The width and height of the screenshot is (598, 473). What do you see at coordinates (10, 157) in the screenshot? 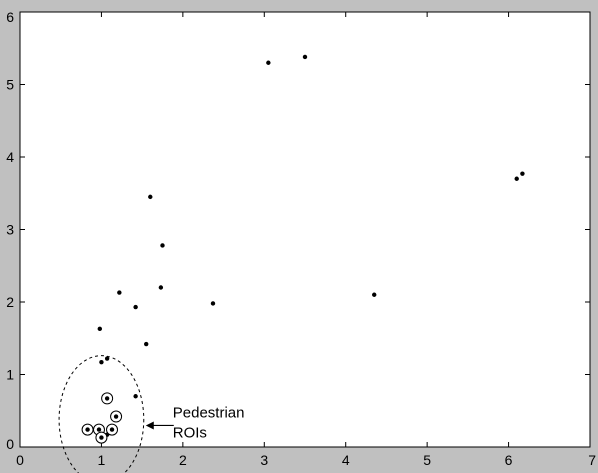
I see `y-tick-label: 4` at bounding box center [10, 157].